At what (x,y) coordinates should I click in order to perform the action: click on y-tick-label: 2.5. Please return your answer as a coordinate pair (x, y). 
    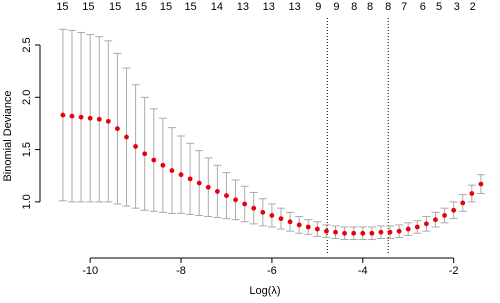
    Looking at the image, I should click on (27, 44).